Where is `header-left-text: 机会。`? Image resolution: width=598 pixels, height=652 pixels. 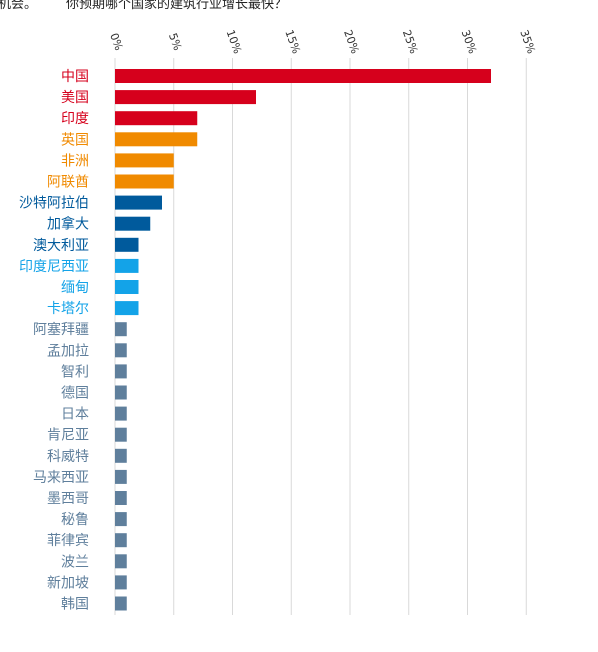 header-left-text: 机会。 is located at coordinates (19, 6).